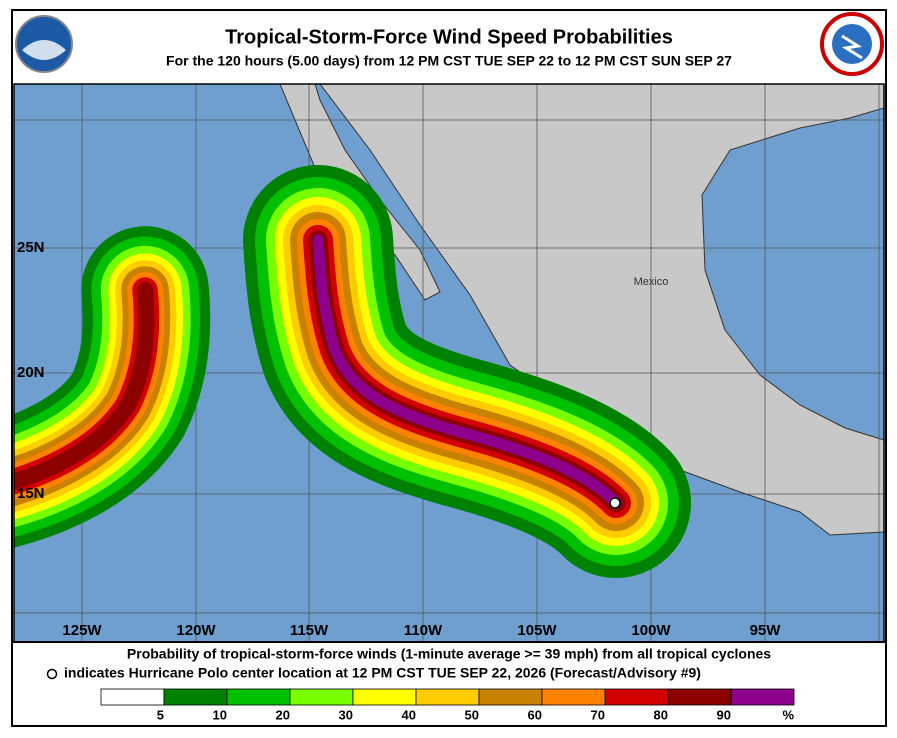 The height and width of the screenshot is (738, 897). I want to click on center-icon, so click(52, 674).